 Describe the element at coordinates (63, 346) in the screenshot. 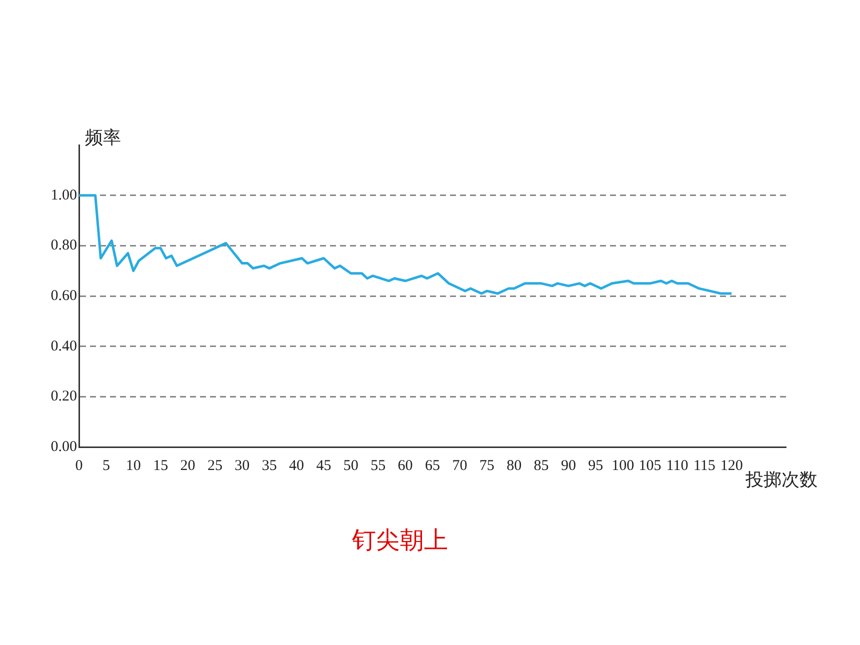

I see `y-tick-label: 0.40` at that location.